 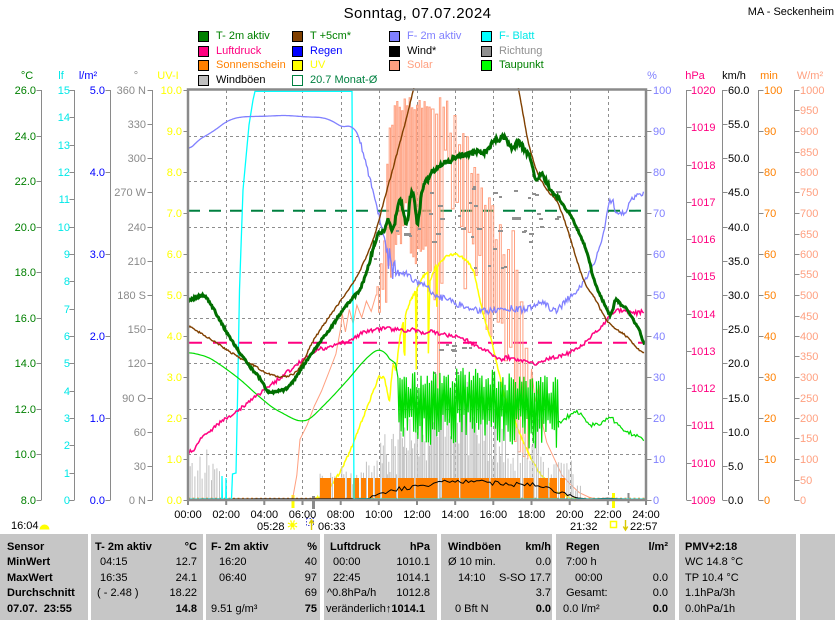 I want to click on svg-text: 40, so click(x=659, y=337).